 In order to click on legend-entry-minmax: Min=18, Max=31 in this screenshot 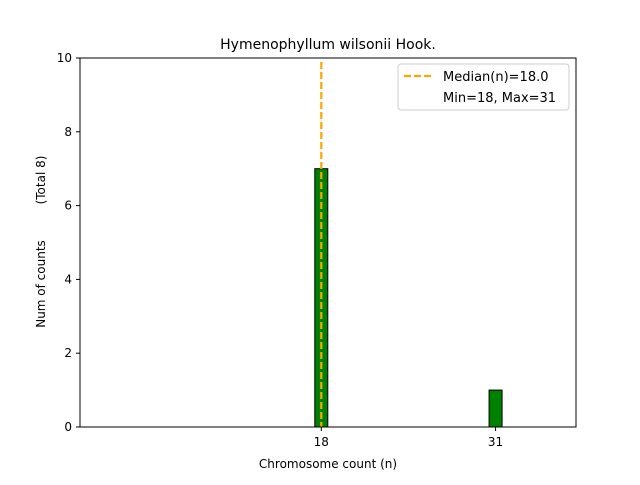, I will do `click(499, 98)`.